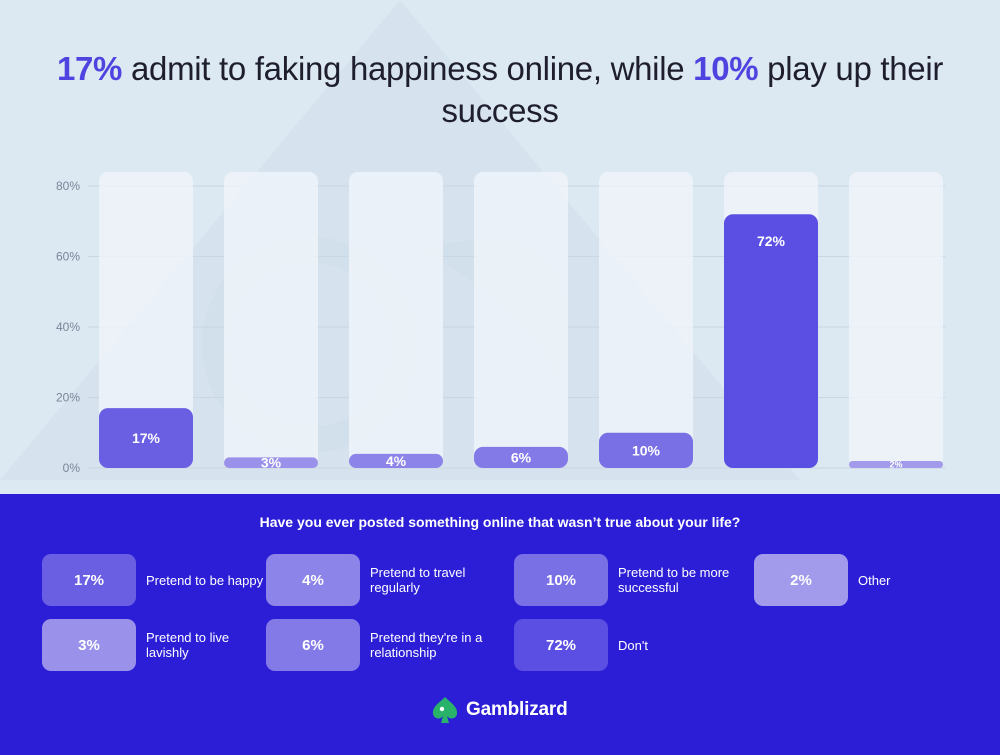  What do you see at coordinates (801, 580) in the screenshot?
I see `legend-value-pill: 2%` at bounding box center [801, 580].